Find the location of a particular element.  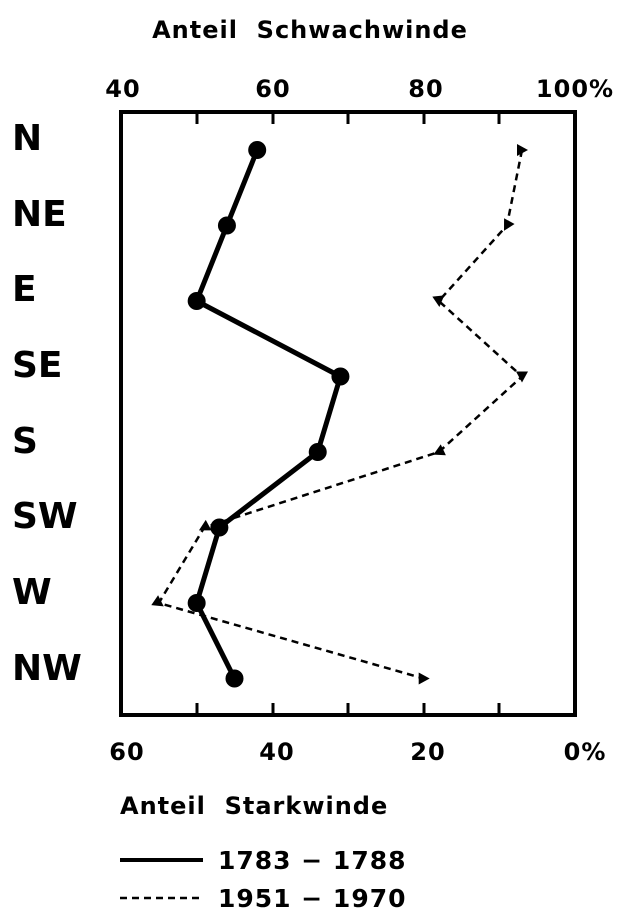

category-label-sw: SW is located at coordinates (45, 516).